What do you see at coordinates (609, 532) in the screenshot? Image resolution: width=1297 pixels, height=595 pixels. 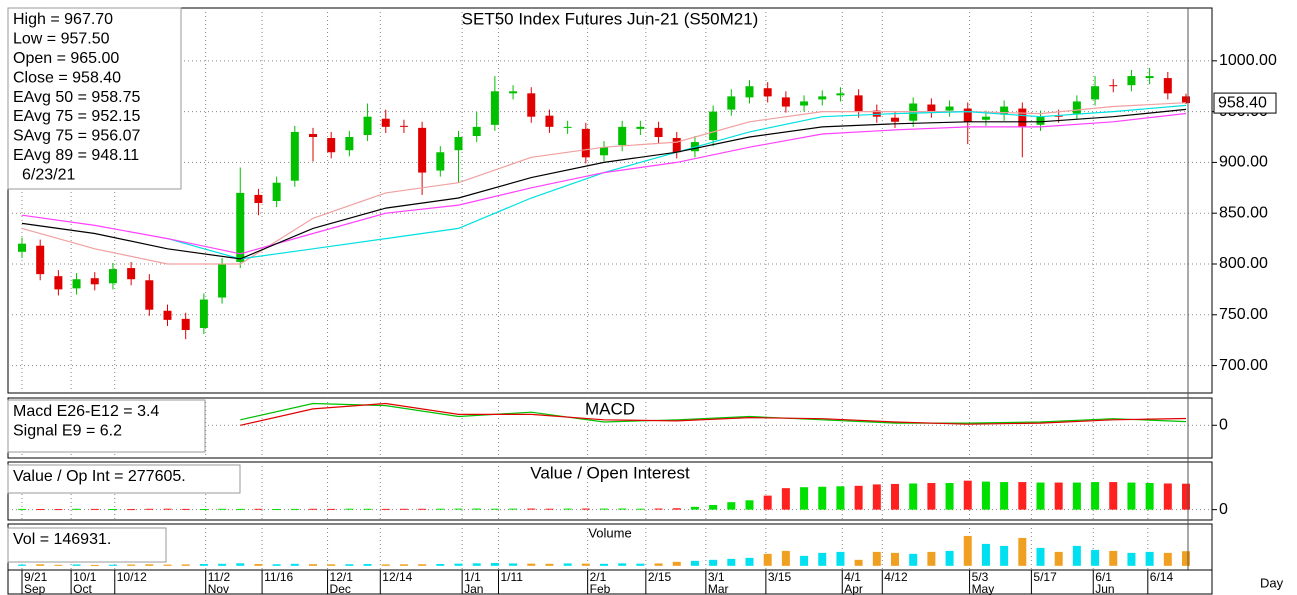 I see `panel-title: Volume` at bounding box center [609, 532].